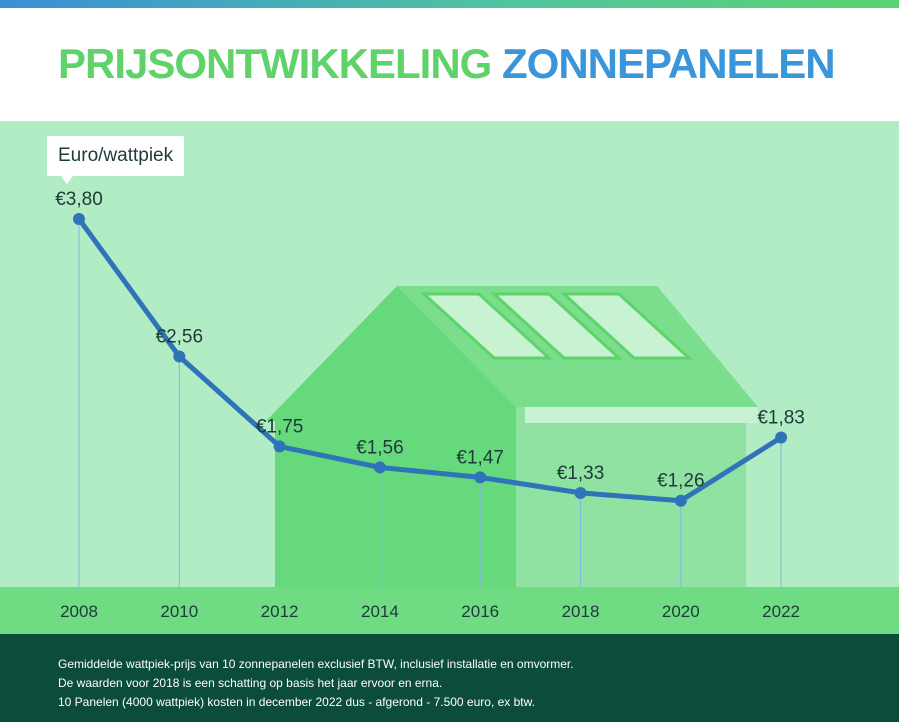  Describe the element at coordinates (781, 417) in the screenshot. I see `value-label-2022: €1,83` at that location.